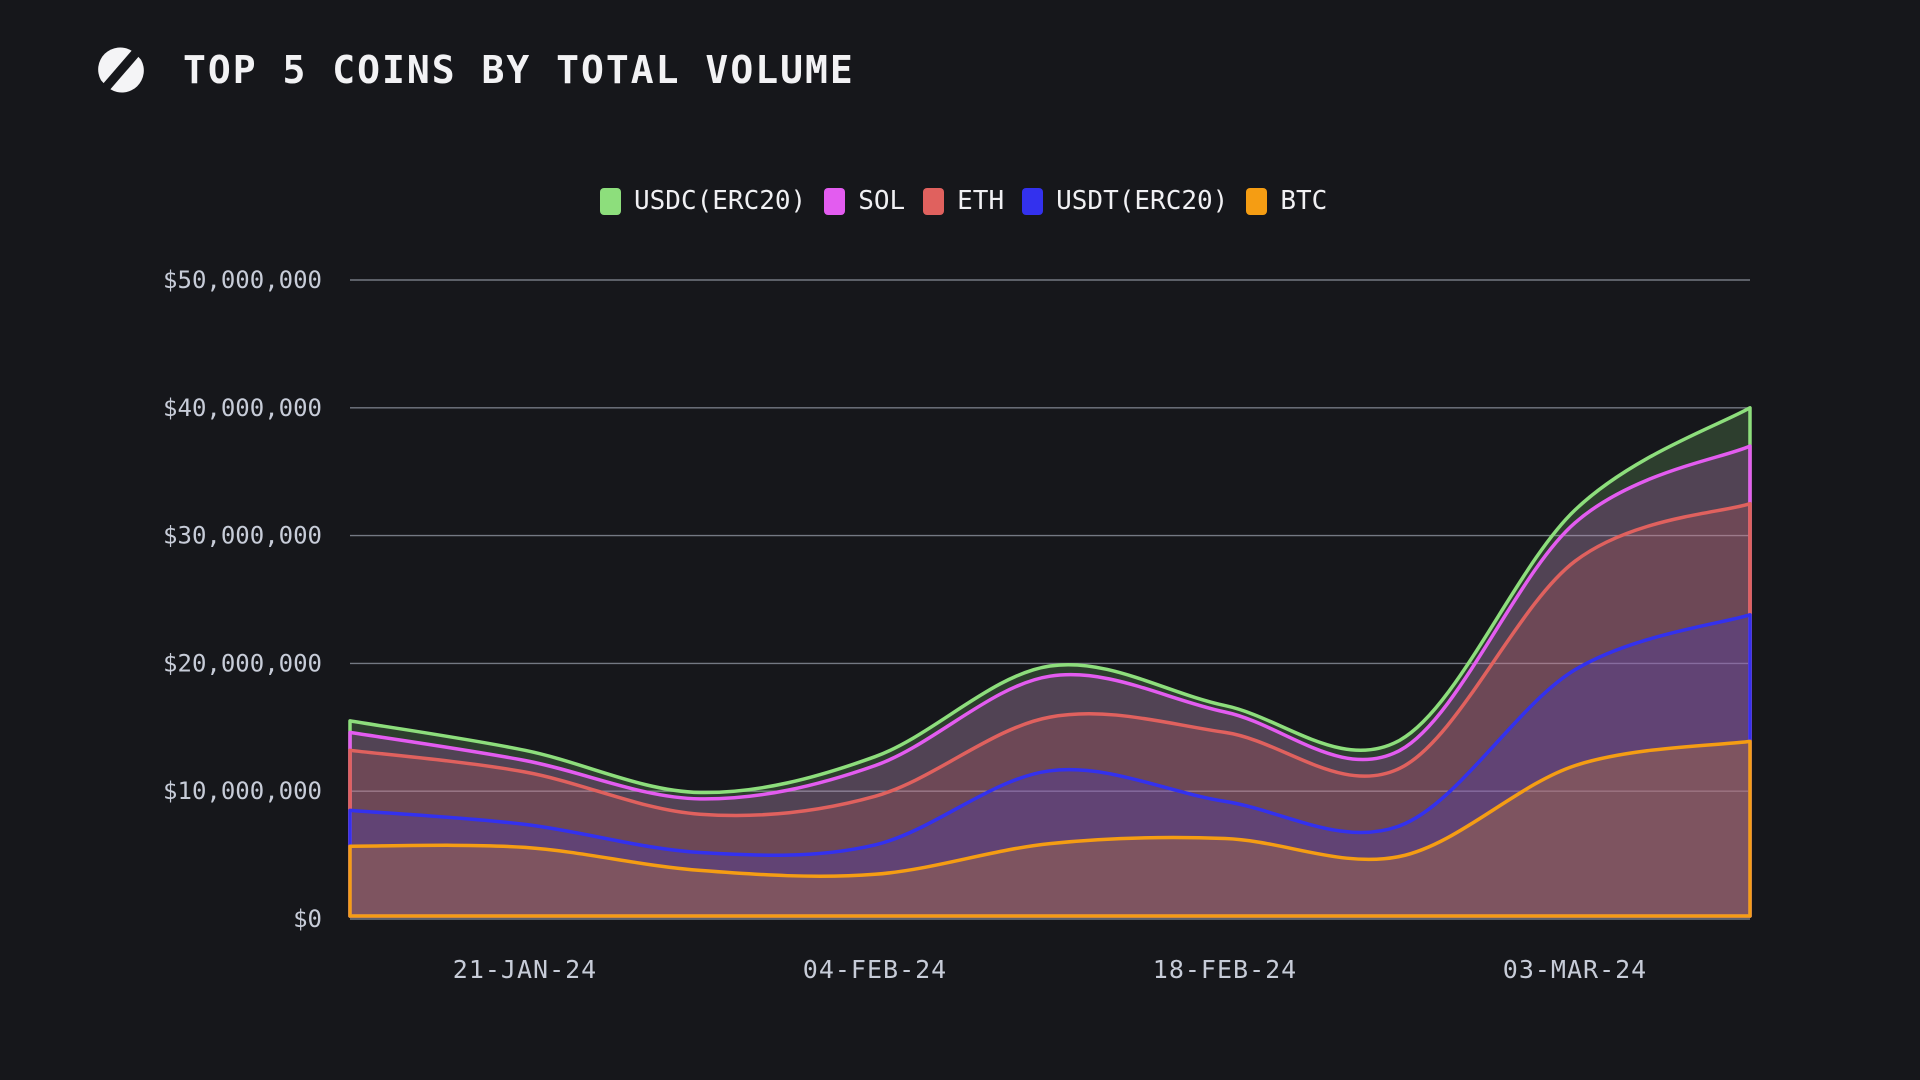 The height and width of the screenshot is (1080, 1920). I want to click on legend-item-sol: SOL, so click(864, 201).